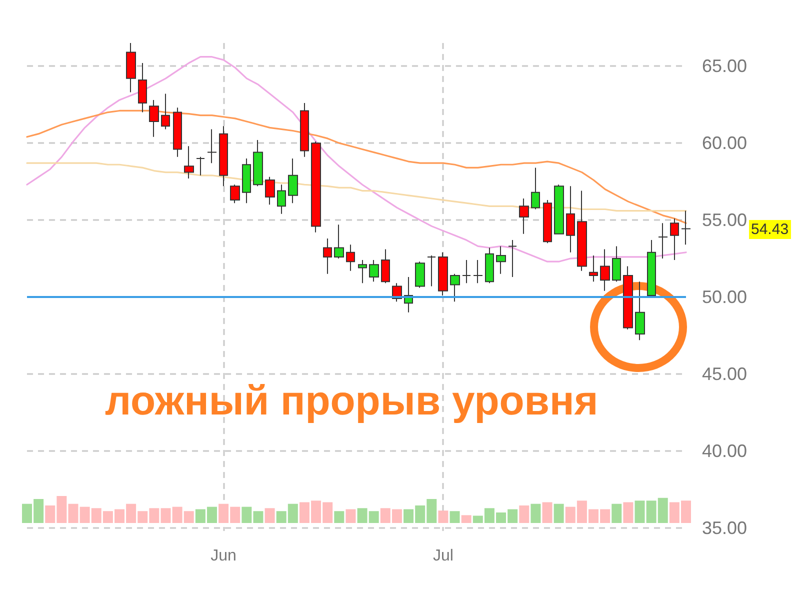 This screenshot has width=792, height=590. Describe the element at coordinates (725, 220) in the screenshot. I see `y-tick-label: 55.00` at that location.